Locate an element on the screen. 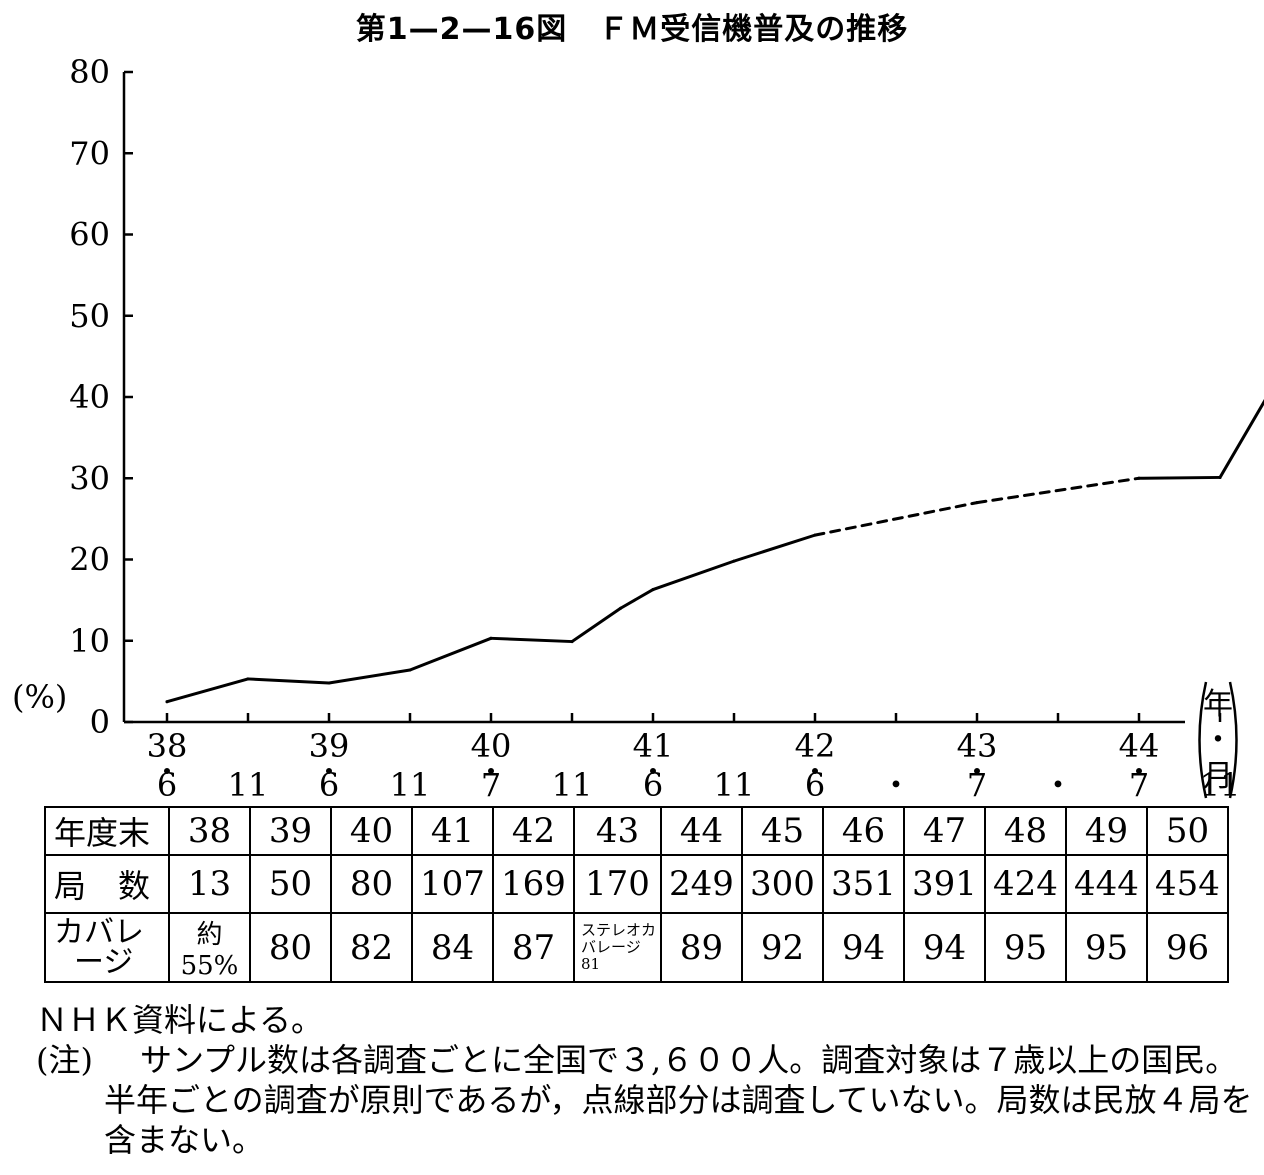 Image resolution: width=1264 pixels, height=1175 pixels. x-tick-year-label: 42 is located at coordinates (815, 746).